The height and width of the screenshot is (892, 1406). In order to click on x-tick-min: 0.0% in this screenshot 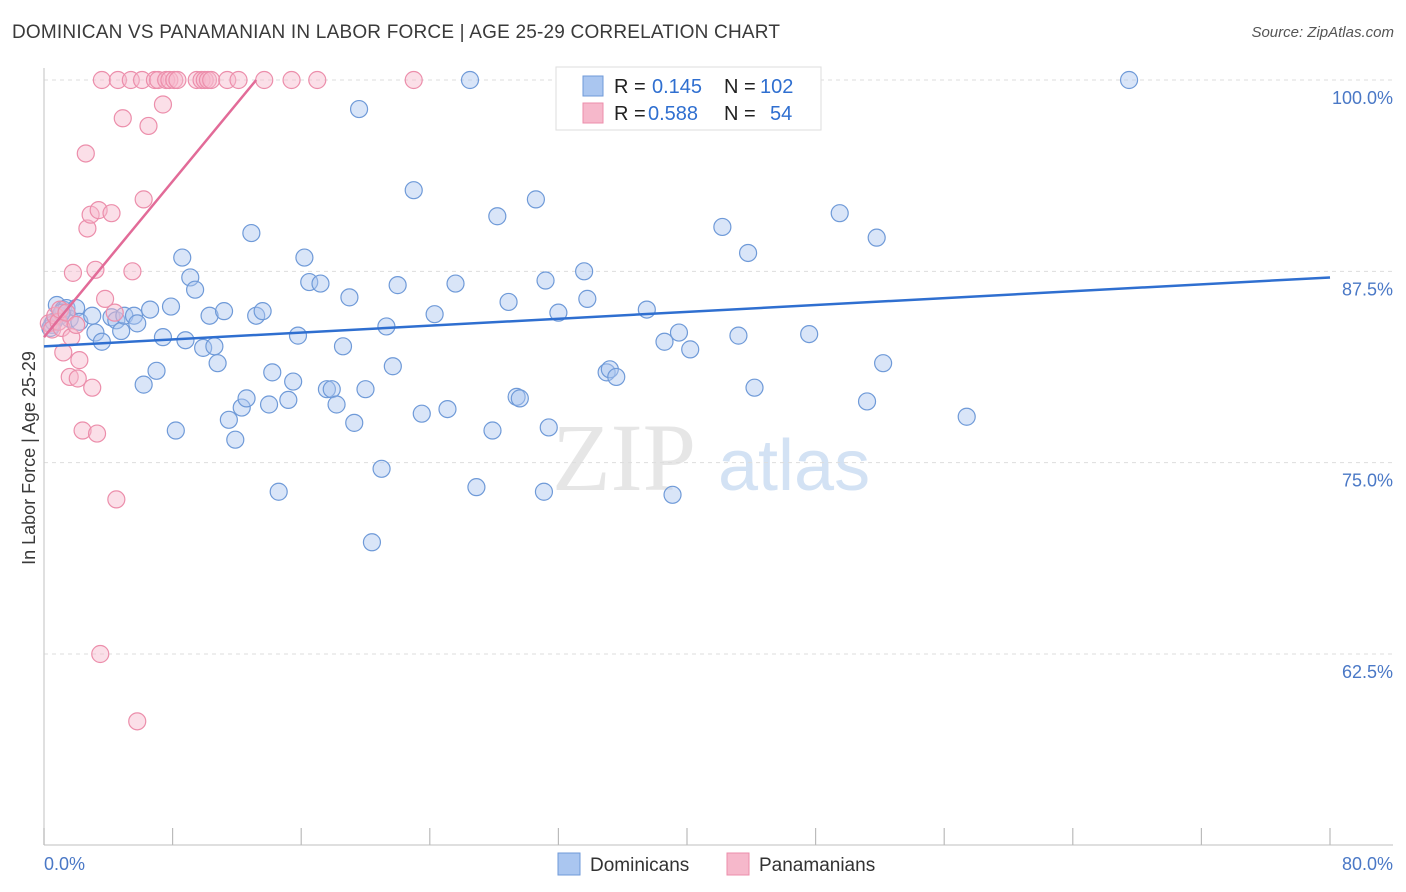, I will do `click(64, 864)`.